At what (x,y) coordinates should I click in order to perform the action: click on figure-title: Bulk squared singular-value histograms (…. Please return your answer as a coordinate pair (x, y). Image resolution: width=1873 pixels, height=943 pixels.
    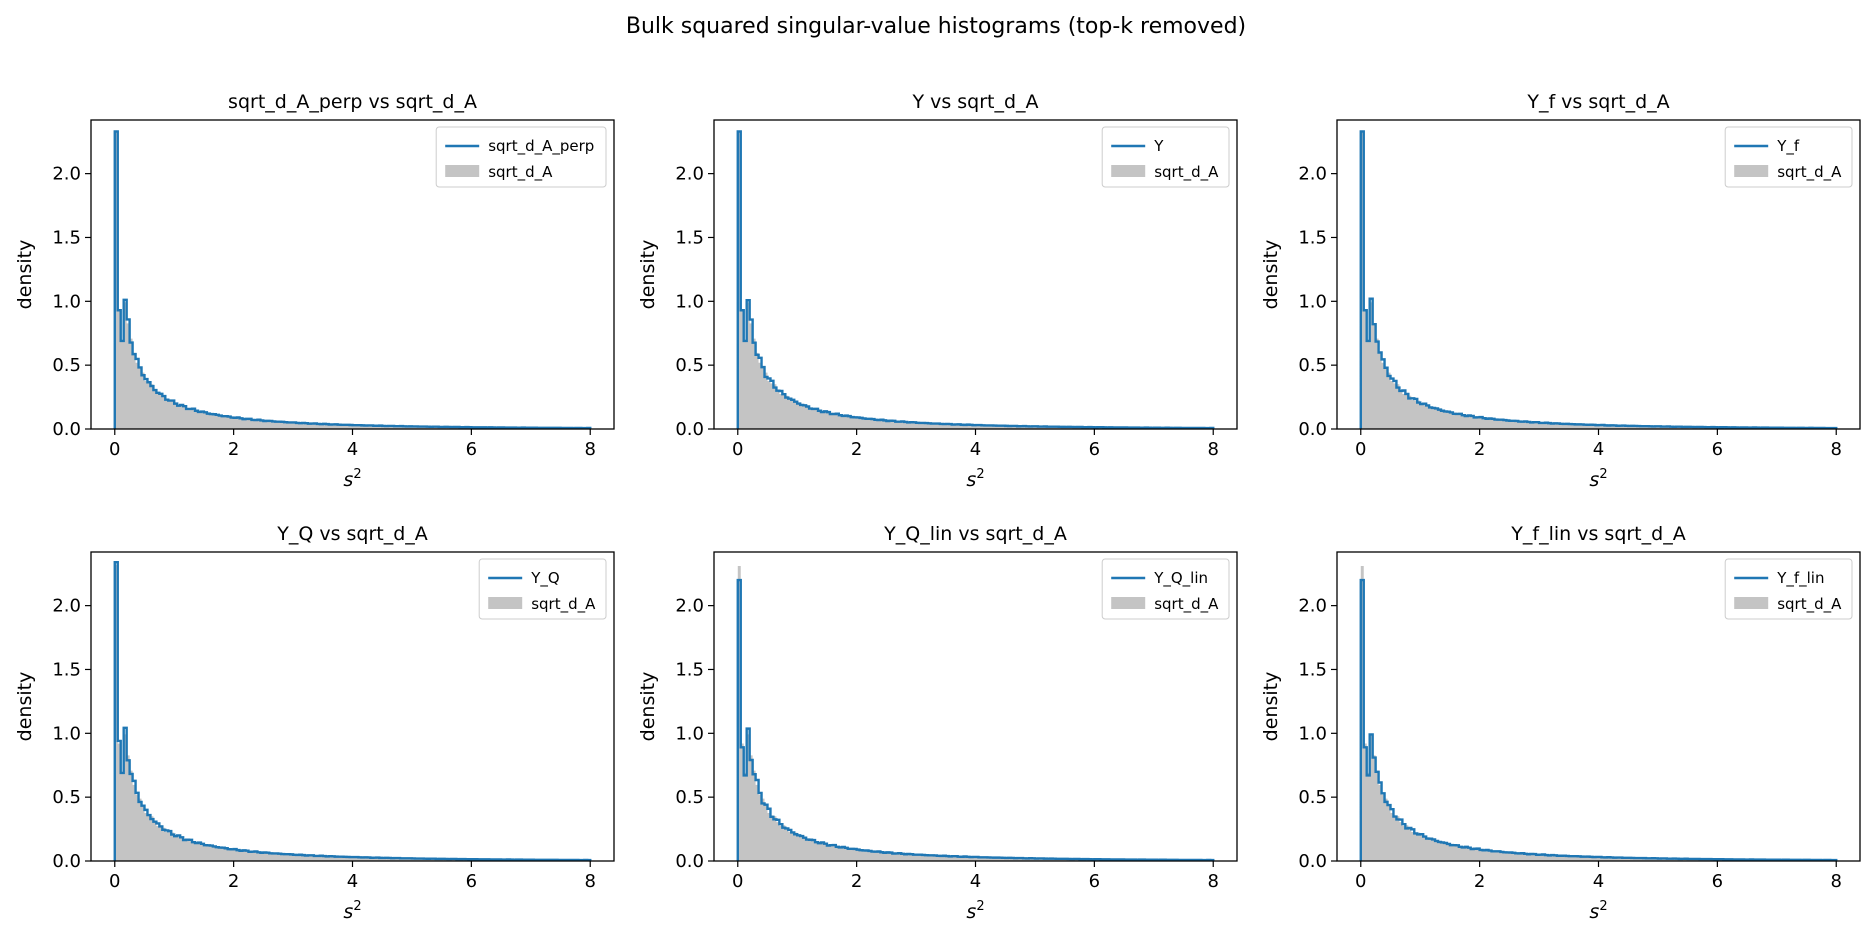
    Looking at the image, I should click on (936, 26).